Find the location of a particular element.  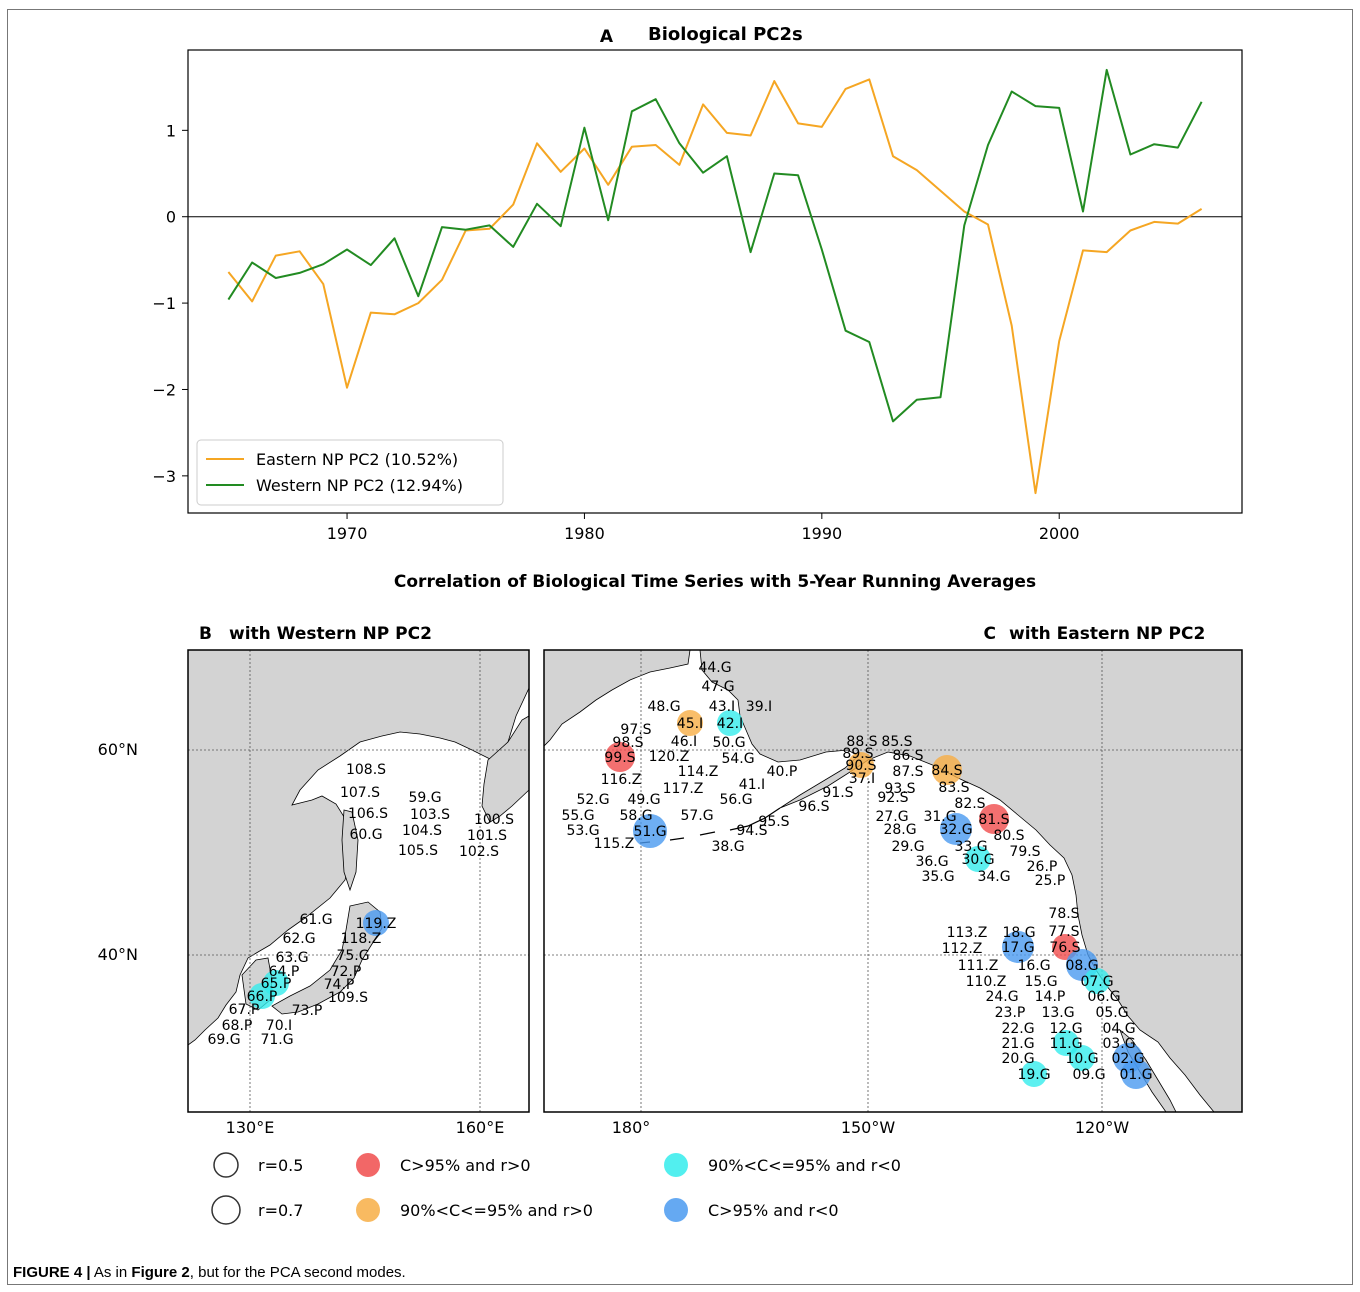

station-label: 88.S is located at coordinates (861, 742).